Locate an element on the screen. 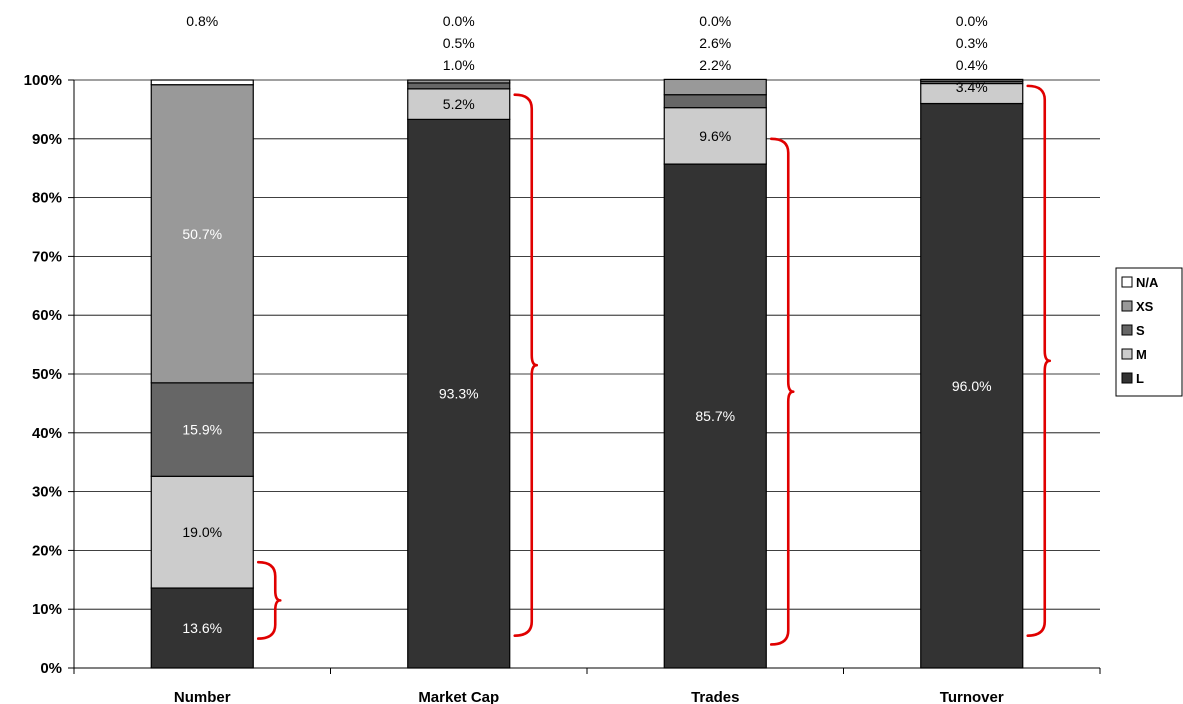 This screenshot has width=1183, height=704. data-label: 0.4% is located at coordinates (972, 65).